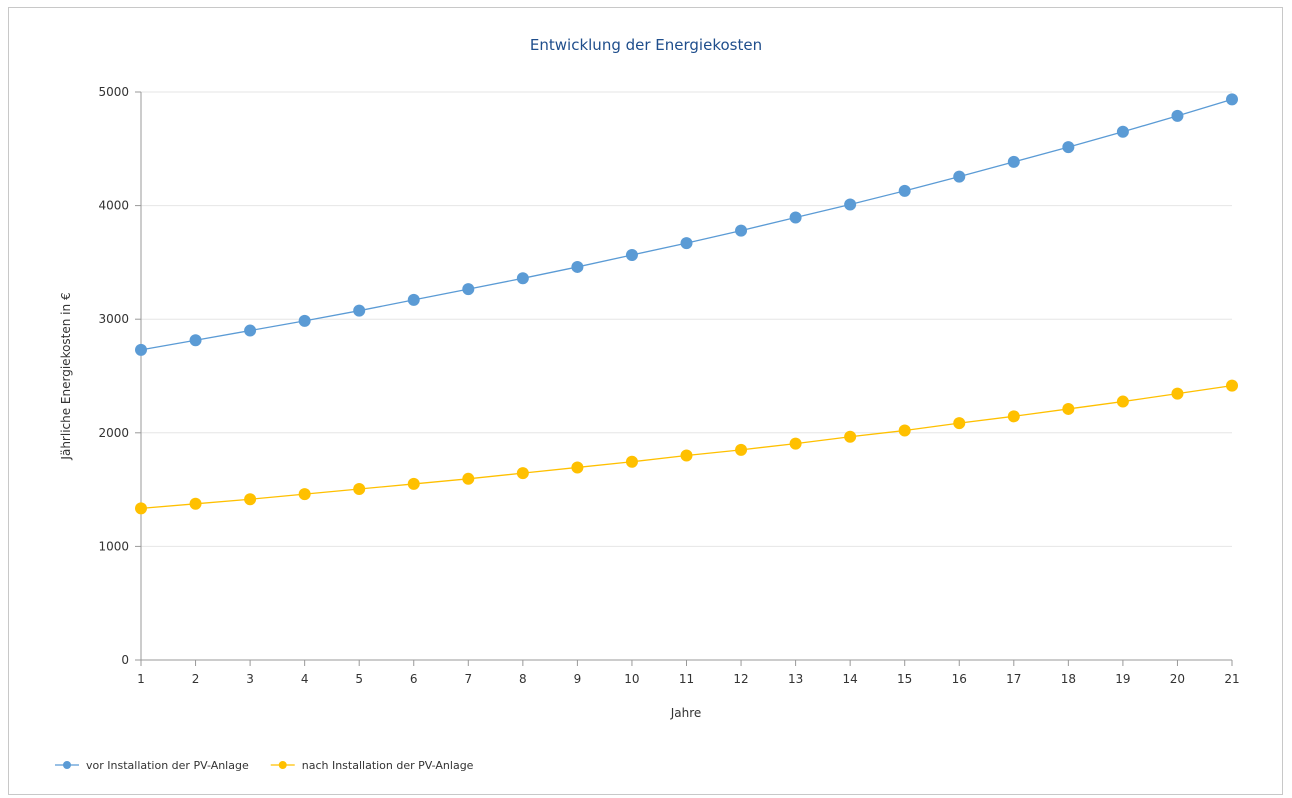  Describe the element at coordinates (1231, 679) in the screenshot. I see `x-tick-label: 21` at that location.